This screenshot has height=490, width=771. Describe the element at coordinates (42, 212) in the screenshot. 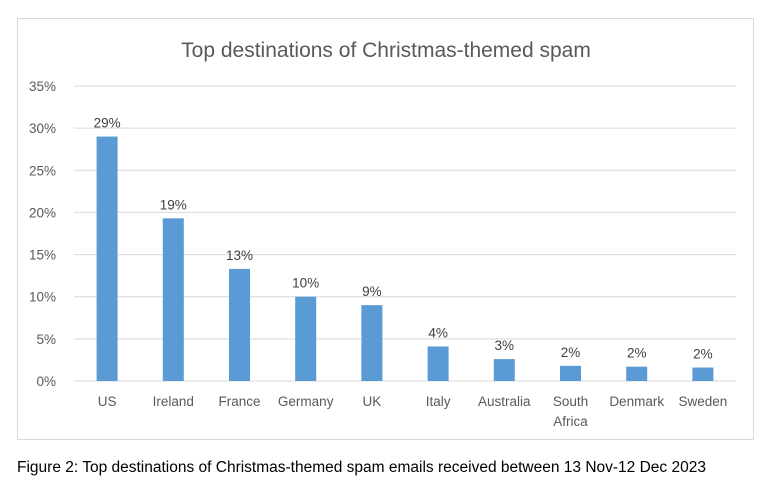

I see `y-tick-label: 20%` at that location.